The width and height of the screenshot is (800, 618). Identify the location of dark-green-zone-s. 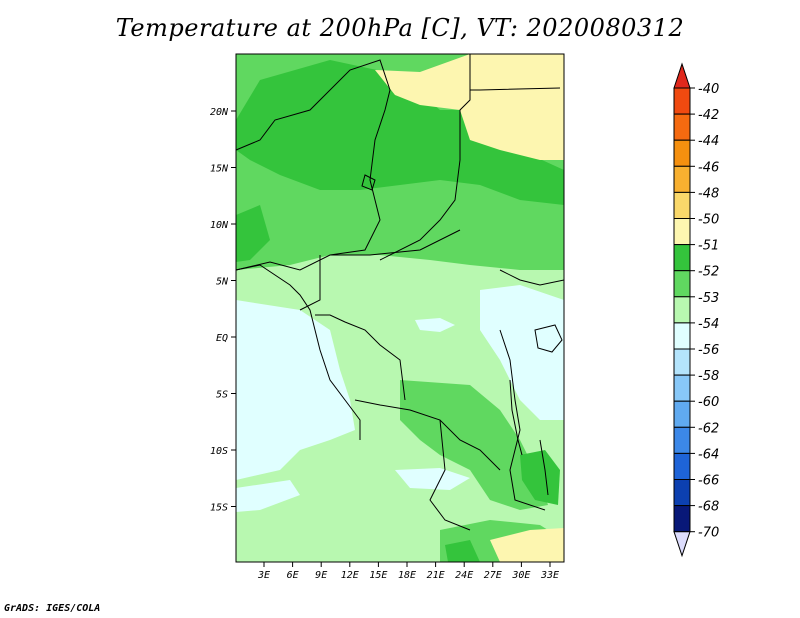
(462, 551).